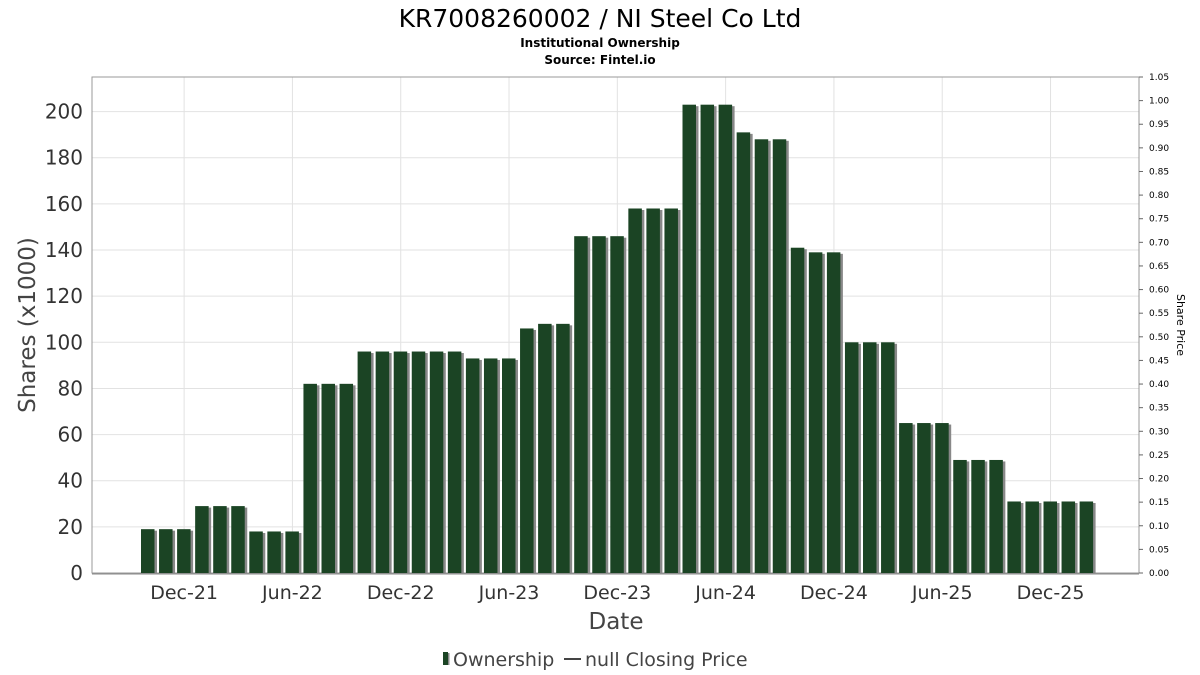 This screenshot has height=675, width=1200. What do you see at coordinates (599, 60) in the screenshot?
I see `chart-source: Source: Fintel.io` at bounding box center [599, 60].